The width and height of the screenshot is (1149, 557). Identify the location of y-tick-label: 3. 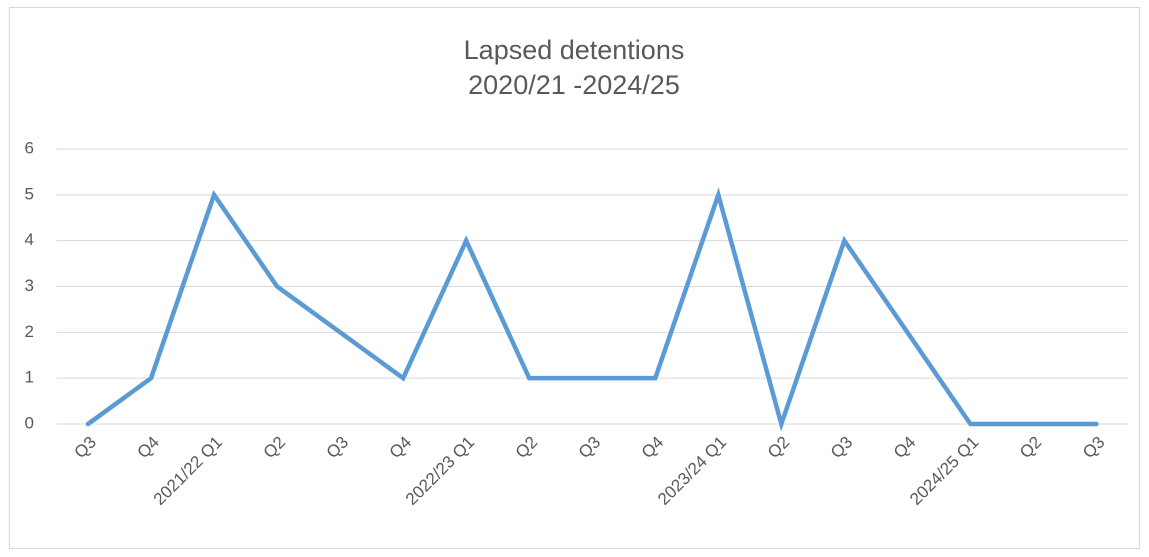
(29, 285).